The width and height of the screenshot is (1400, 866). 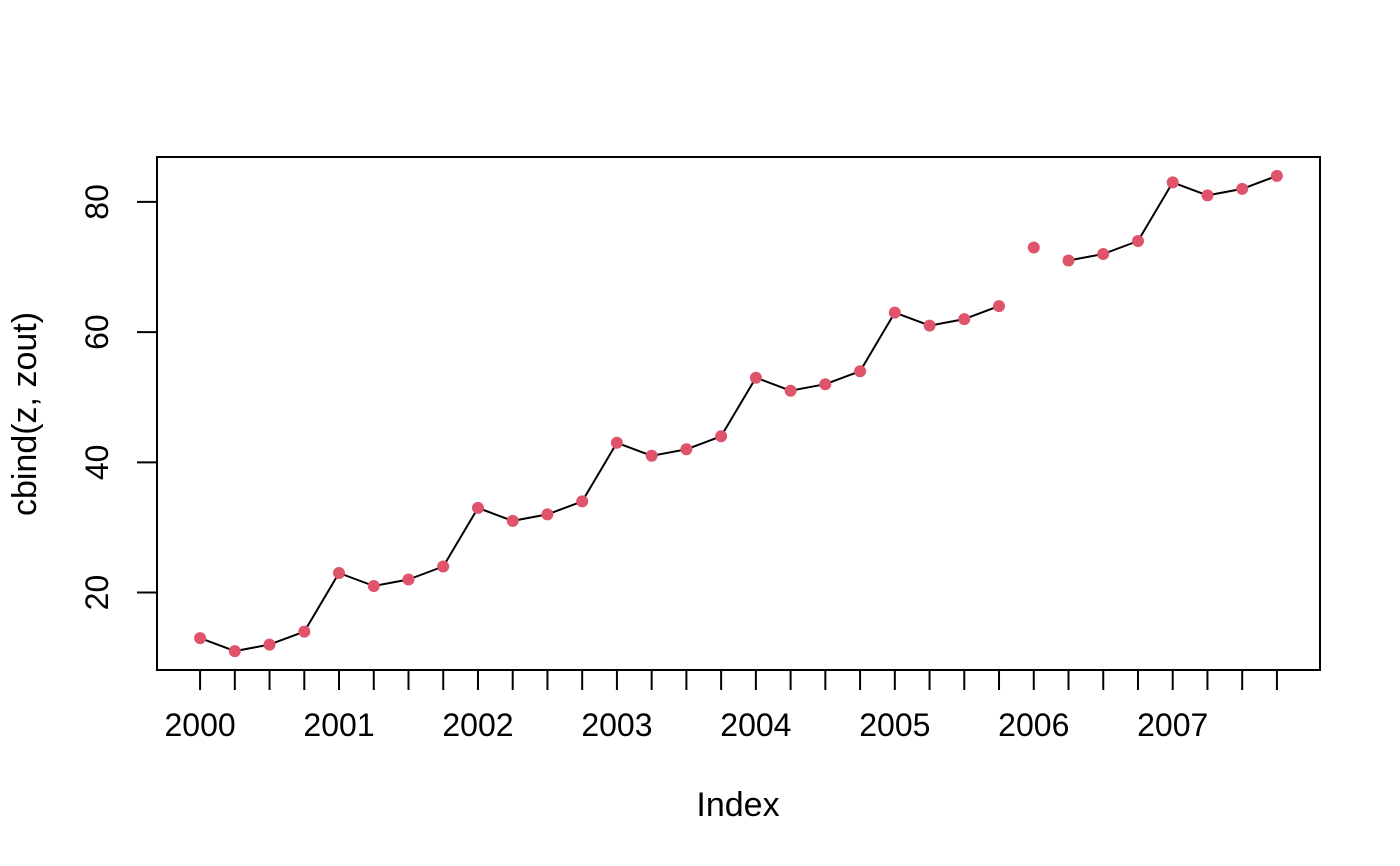 I want to click on x-tick-label: 2001, so click(x=338, y=725).